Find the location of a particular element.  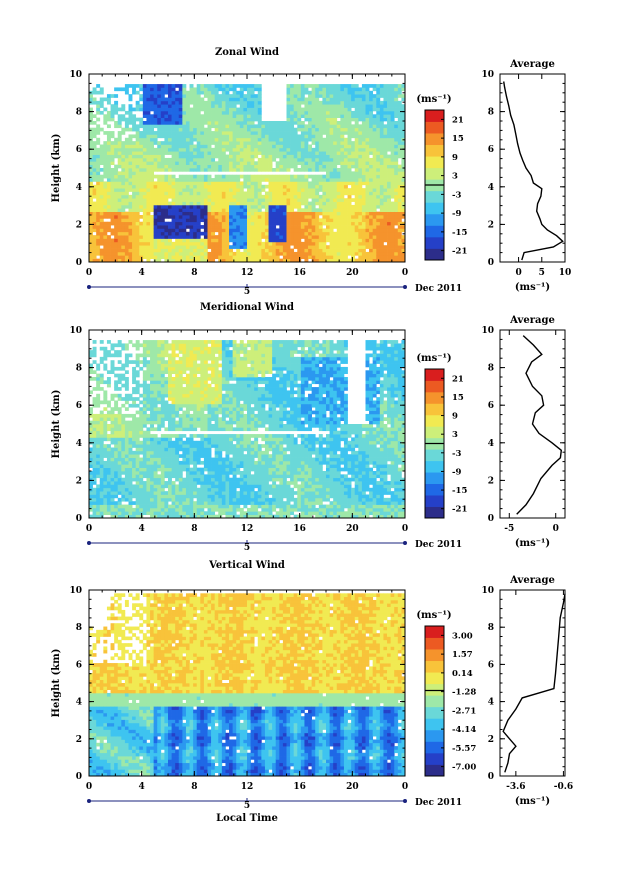

y-tick-label: 2 is located at coordinates (79, 225).